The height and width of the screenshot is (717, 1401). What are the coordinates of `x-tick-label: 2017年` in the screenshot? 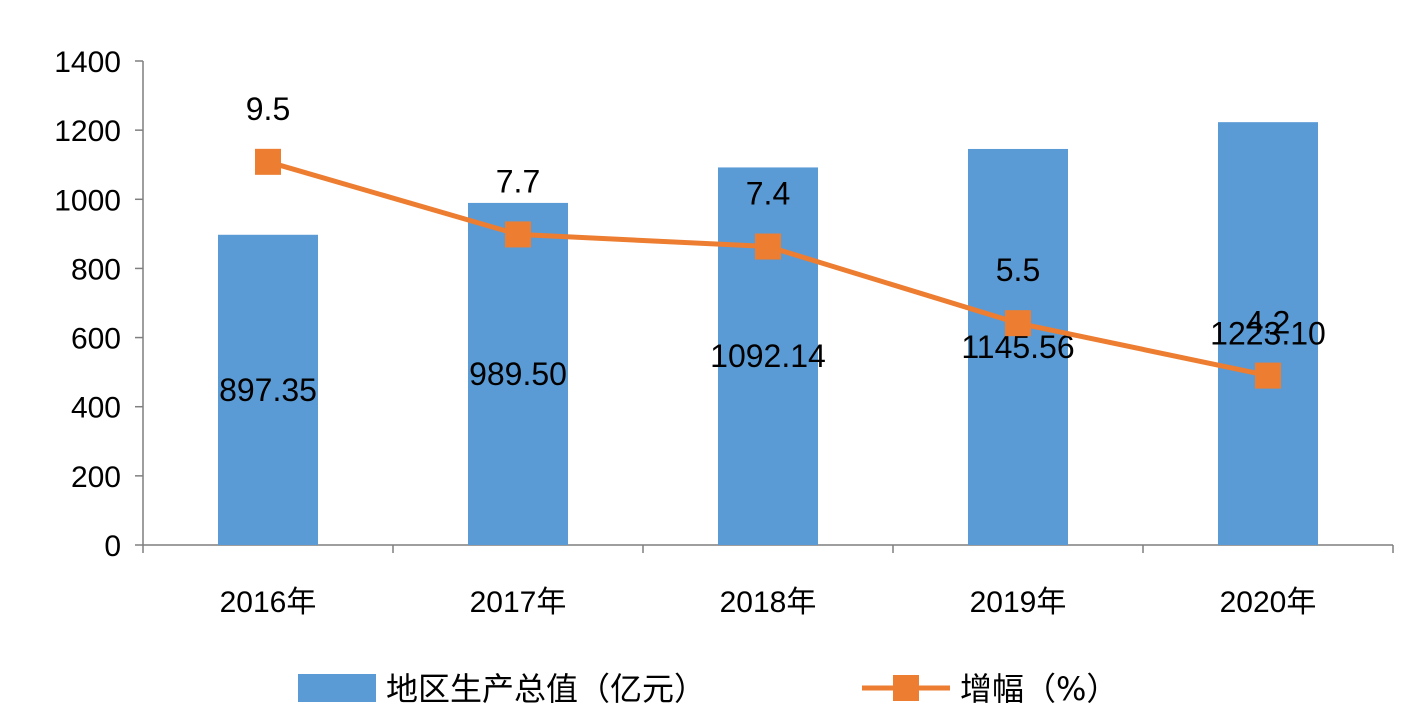 It's located at (518, 602).